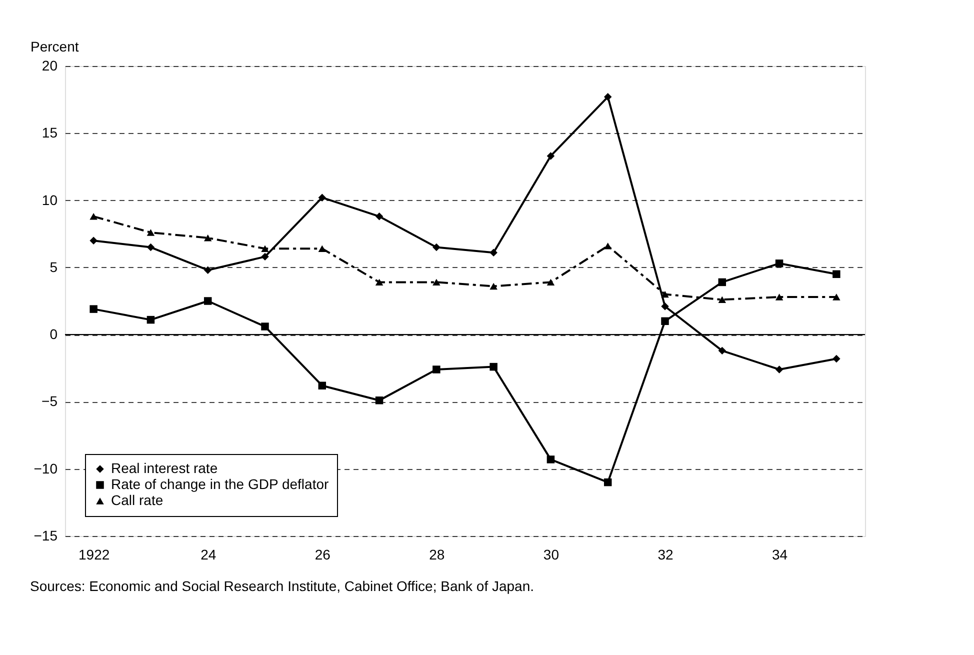  What do you see at coordinates (220, 484) in the screenshot?
I see `legend-label: Rate of change in the GDP deflator` at bounding box center [220, 484].